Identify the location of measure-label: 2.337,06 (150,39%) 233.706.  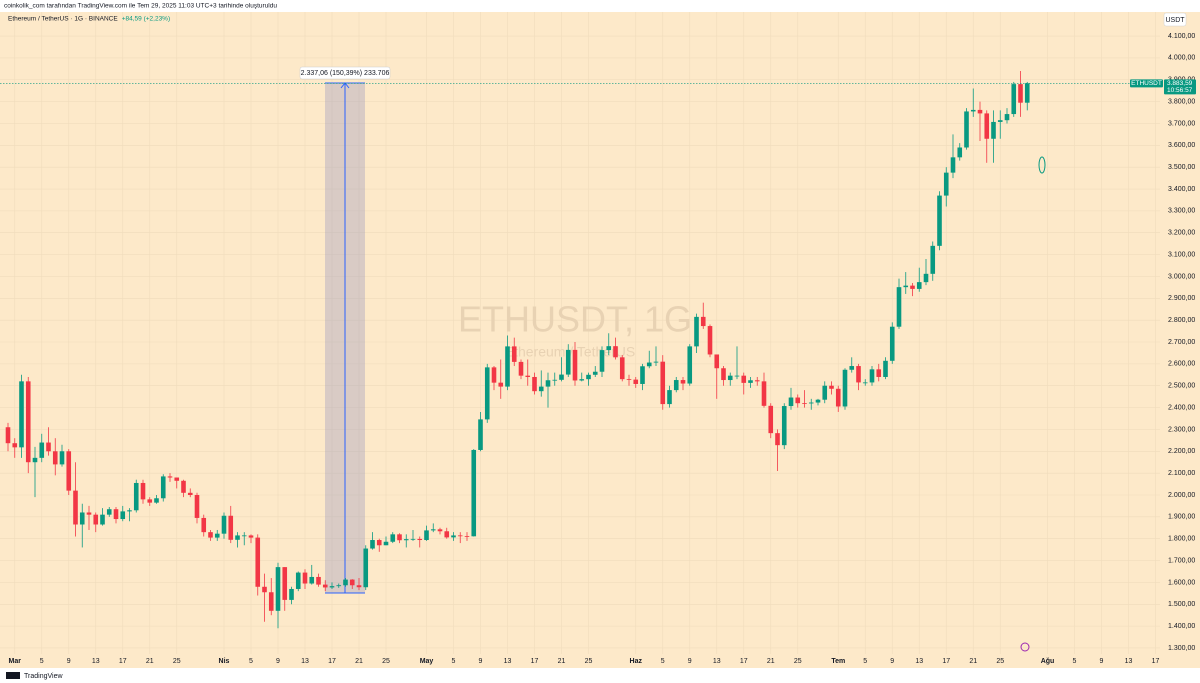
(345, 73).